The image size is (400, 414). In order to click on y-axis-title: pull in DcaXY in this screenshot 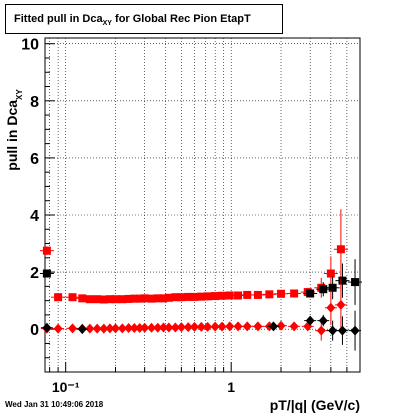, I will do `click(14, 130)`.